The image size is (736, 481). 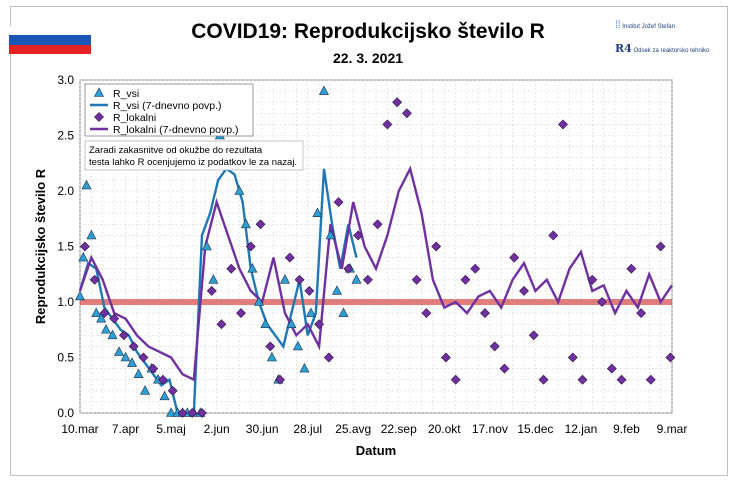 I want to click on annotation-box, so click(x=194, y=155).